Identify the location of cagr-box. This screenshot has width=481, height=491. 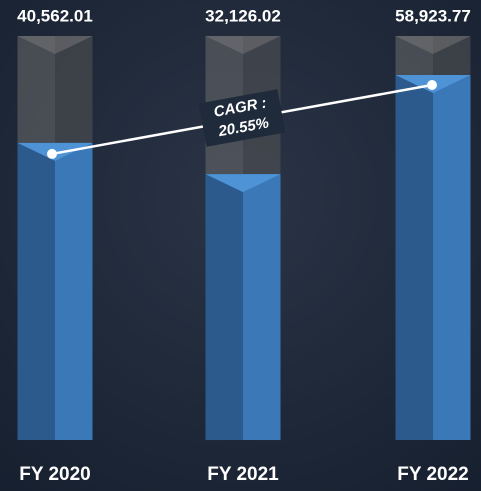
(242, 118).